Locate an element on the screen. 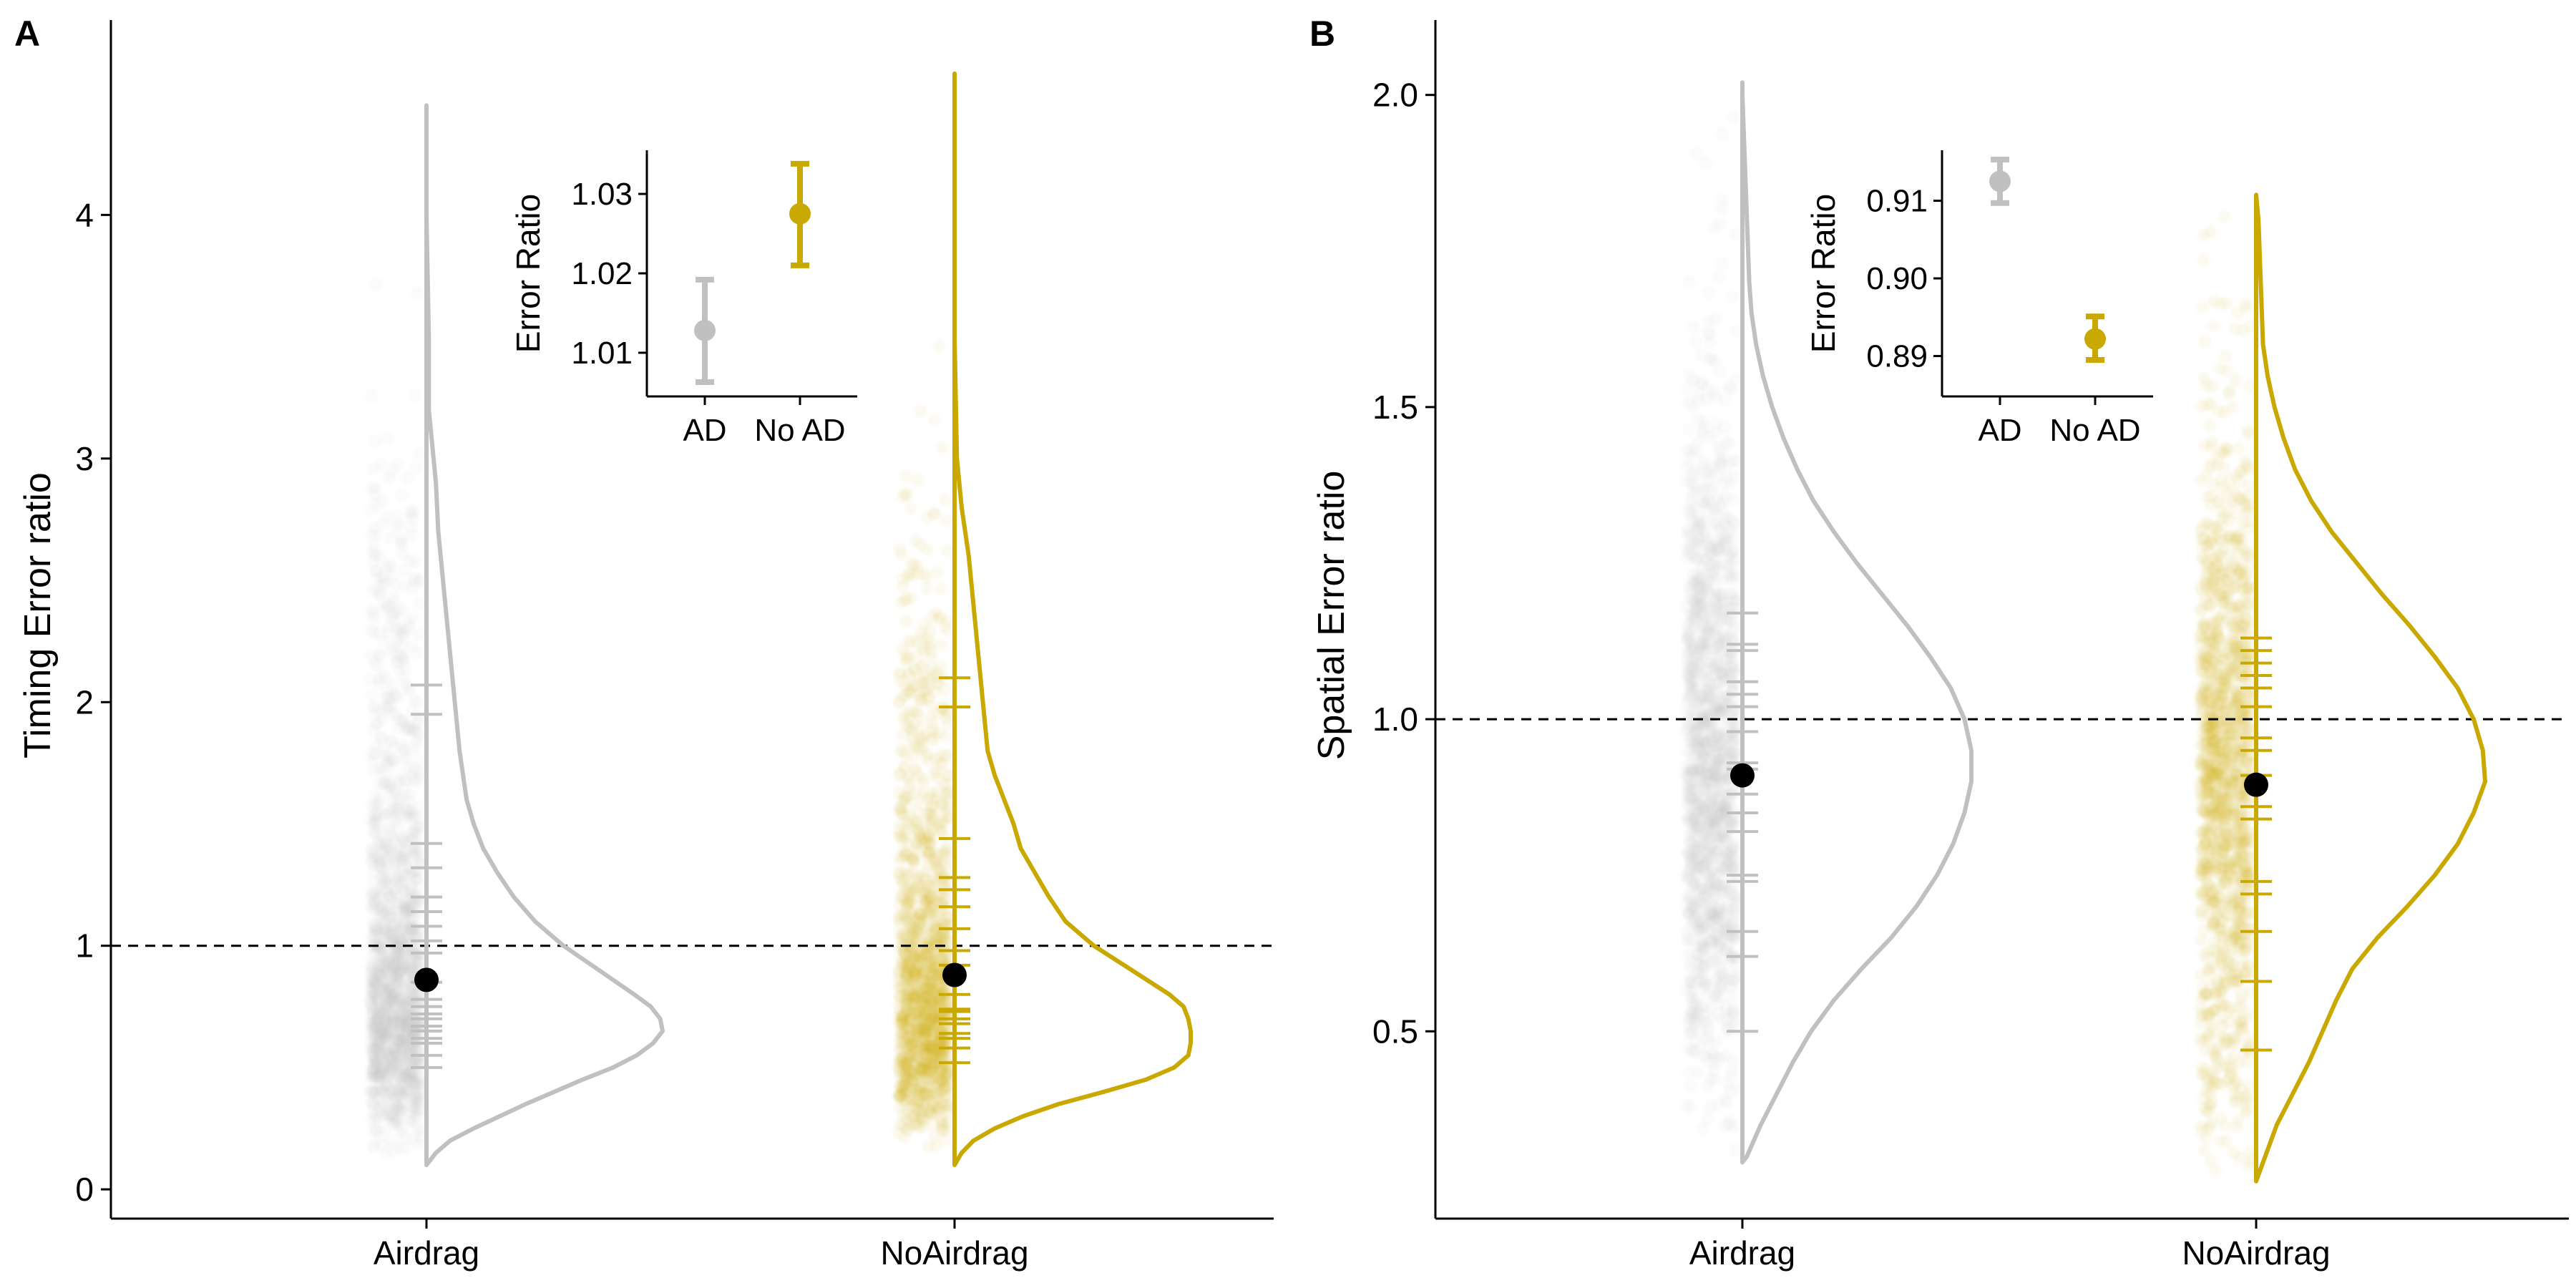 This screenshot has width=2576, height=1288. panel-a-inset-no-ad-mean-point is located at coordinates (800, 214).